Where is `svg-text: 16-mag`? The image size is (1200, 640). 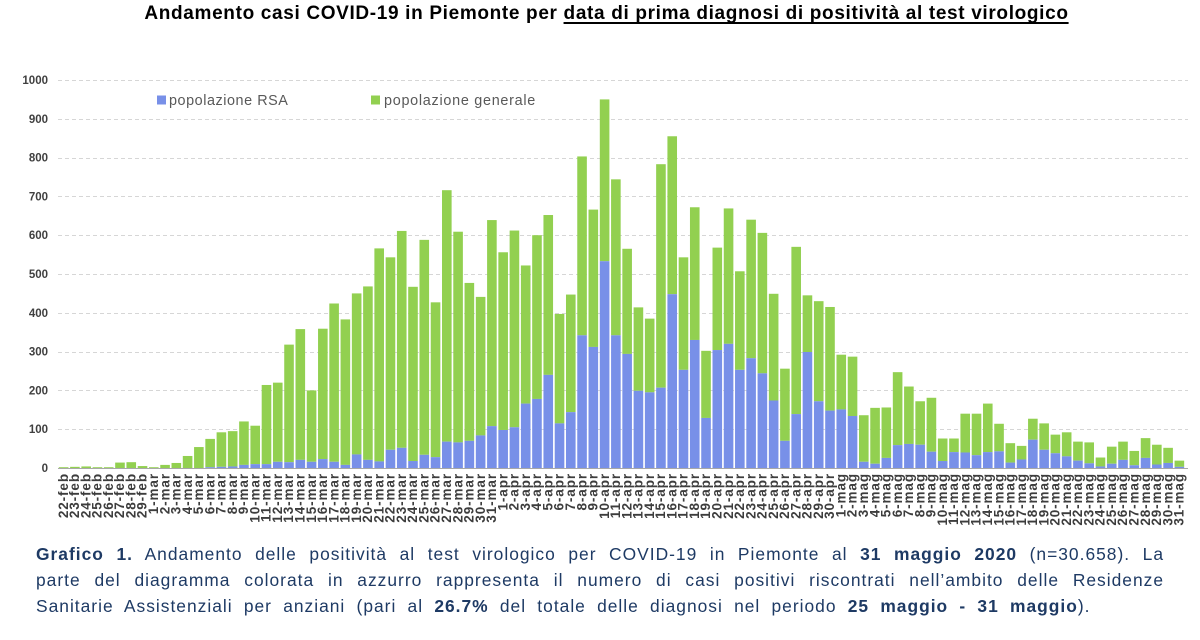 svg-text: 16-mag is located at coordinates (1010, 499).